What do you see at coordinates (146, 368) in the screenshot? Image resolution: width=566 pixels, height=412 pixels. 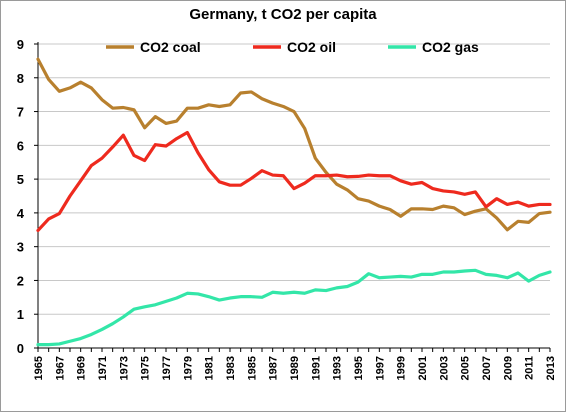 I see `x-tick-label: 1975` at bounding box center [146, 368].